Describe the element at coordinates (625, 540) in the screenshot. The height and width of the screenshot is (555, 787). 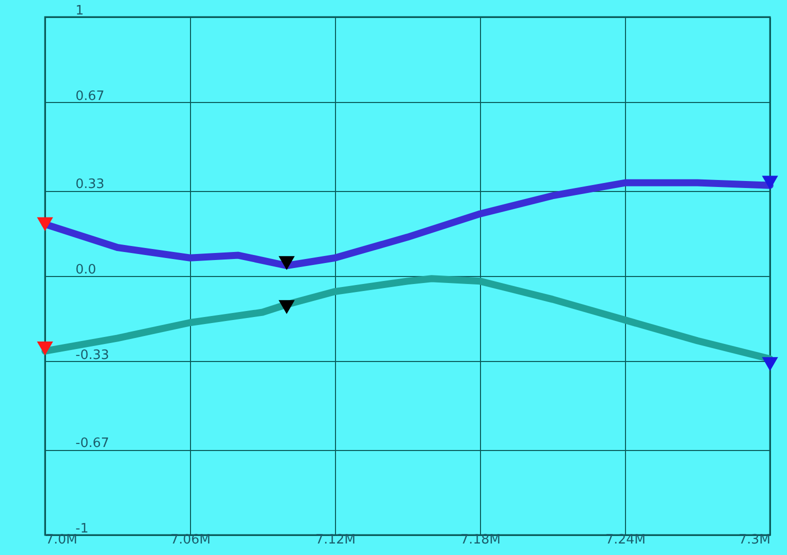
I see `x-tick-label: 7.24M` at that location.